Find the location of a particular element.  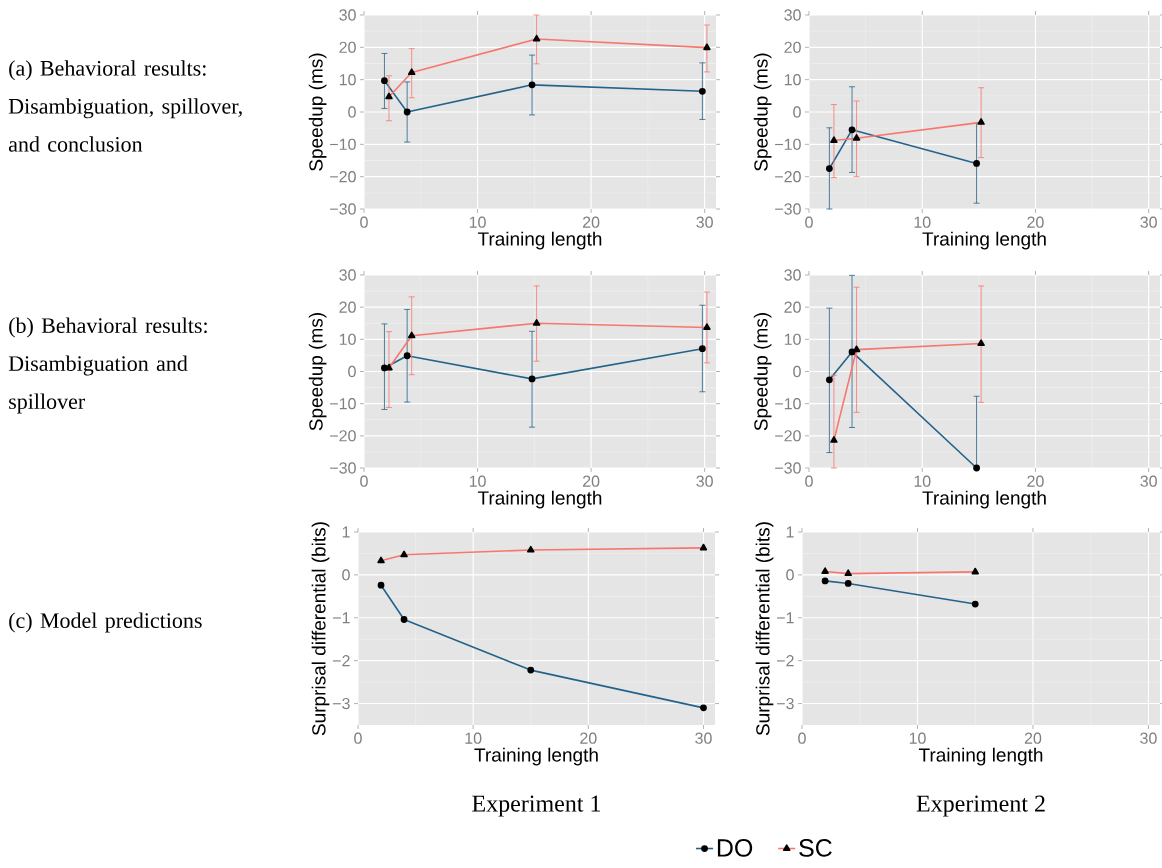

text: Experiment 1 is located at coordinates (536, 806).